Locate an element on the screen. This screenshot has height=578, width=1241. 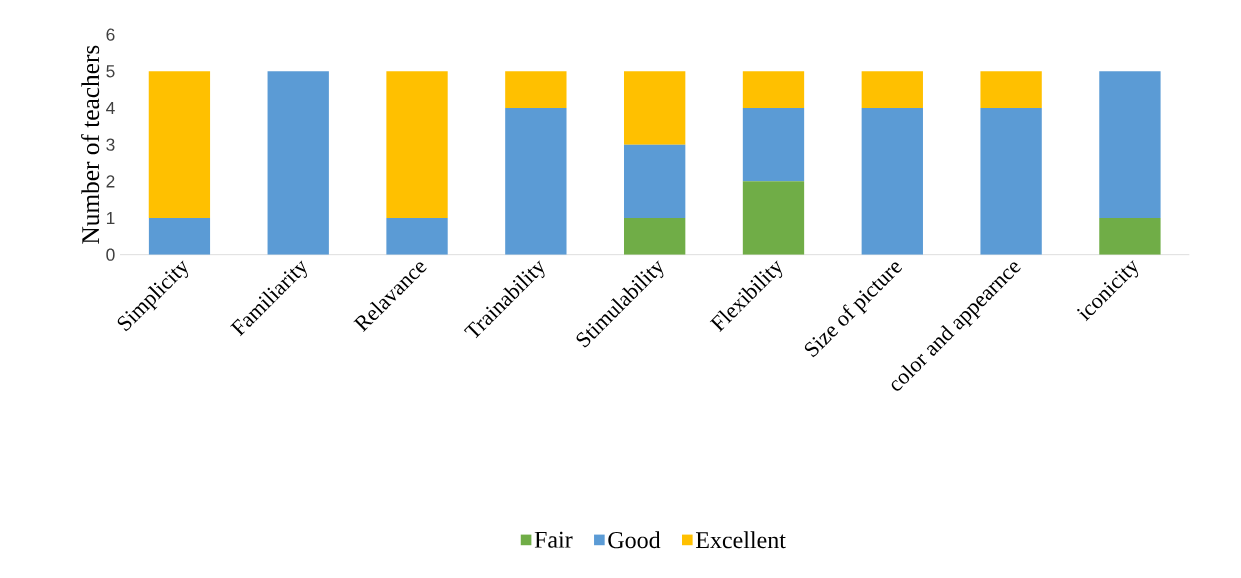
legend-label: Excellent is located at coordinates (740, 540).